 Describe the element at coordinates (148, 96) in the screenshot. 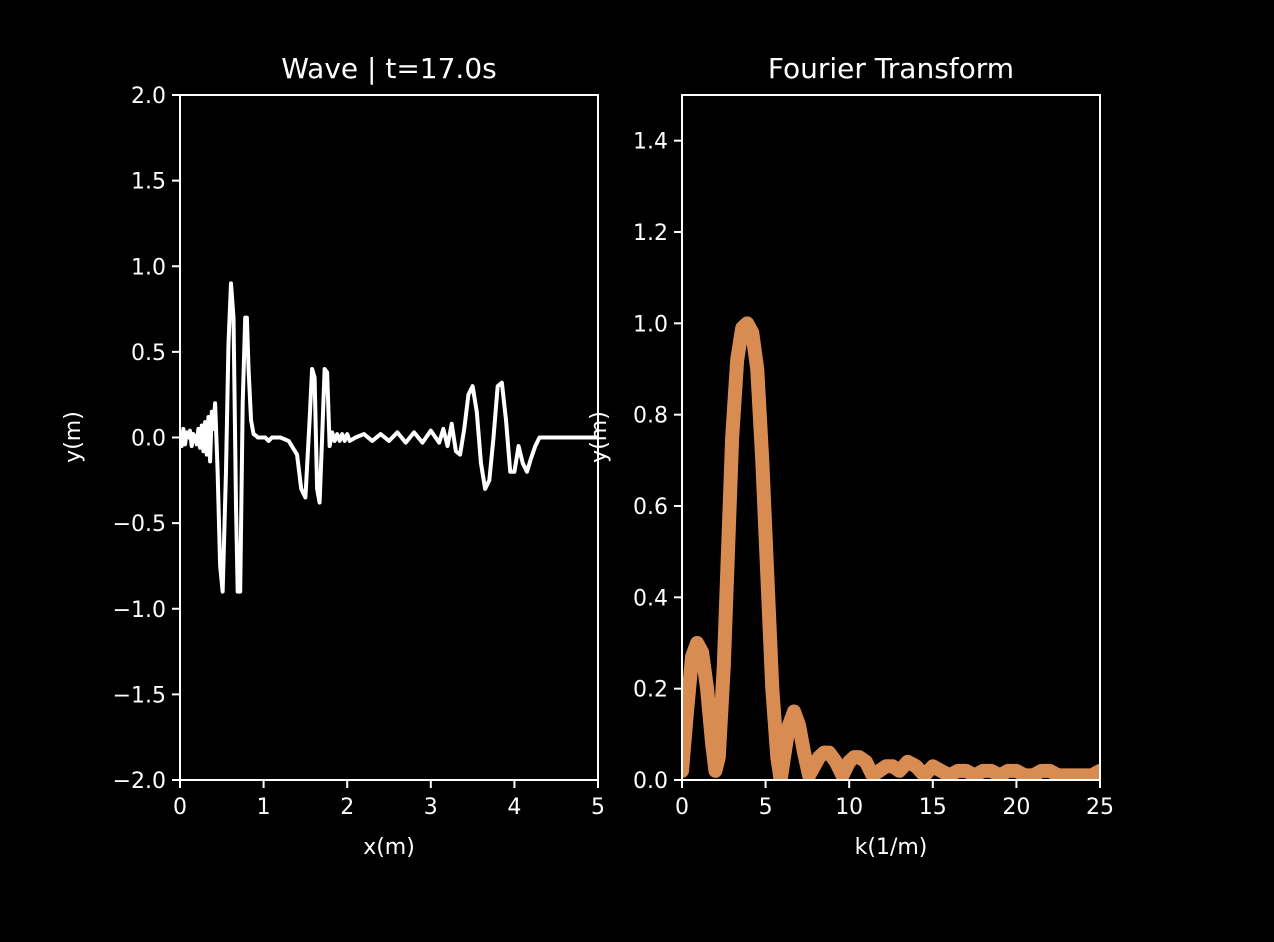

I see `wave-ytick-label: 2.0` at that location.